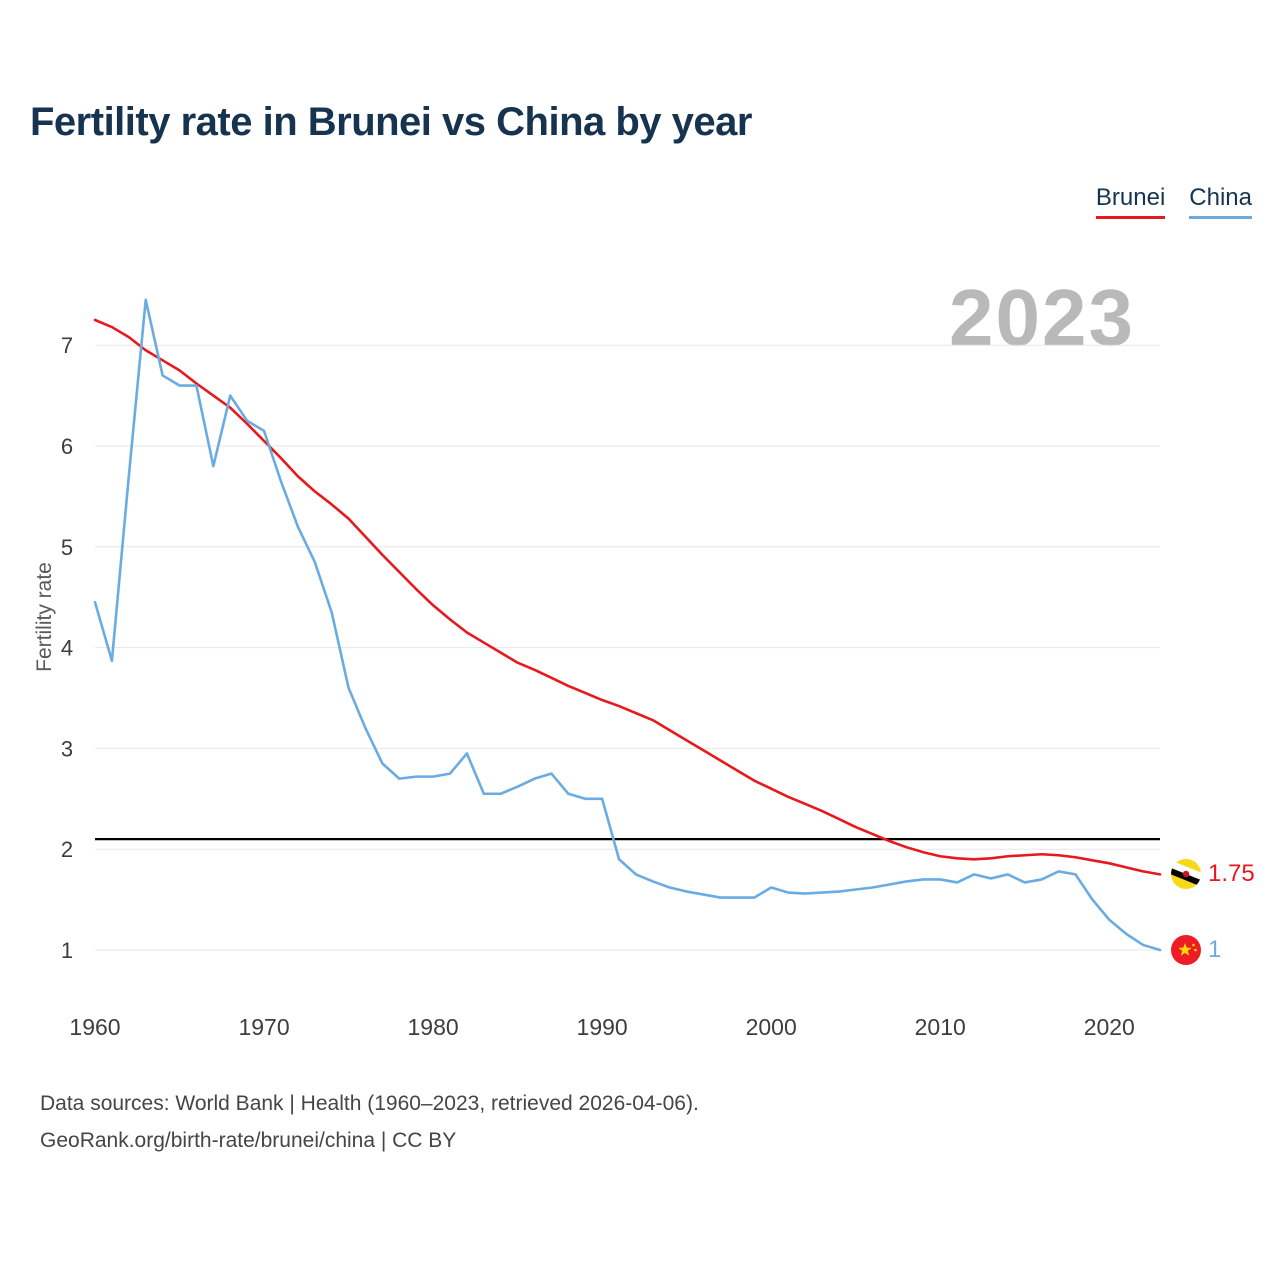 Image resolution: width=1280 pixels, height=1280 pixels. Describe the element at coordinates (67, 547) in the screenshot. I see `y-tick-label: 5` at that location.